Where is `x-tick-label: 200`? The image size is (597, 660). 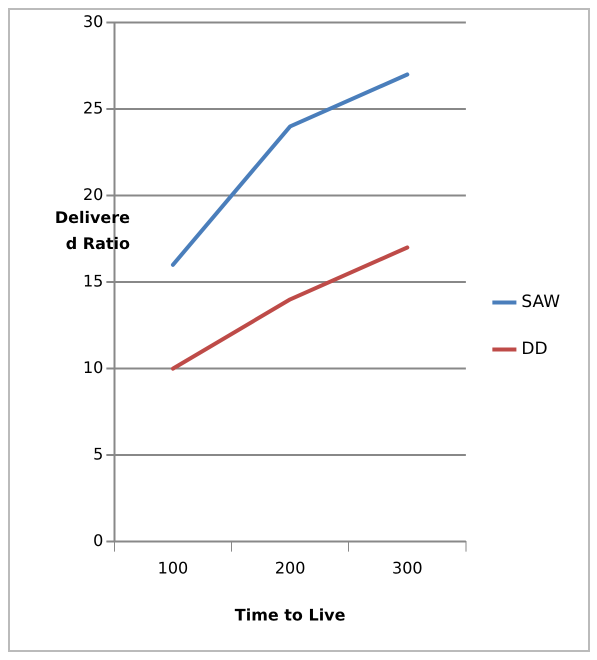 x-tick-label: 200 is located at coordinates (290, 568).